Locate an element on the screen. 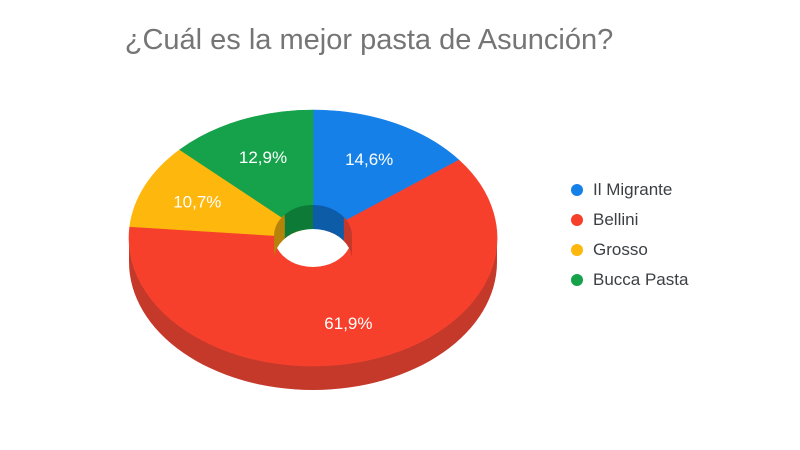 The height and width of the screenshot is (450, 800). hole-wall-il-migrante is located at coordinates (328, 223).